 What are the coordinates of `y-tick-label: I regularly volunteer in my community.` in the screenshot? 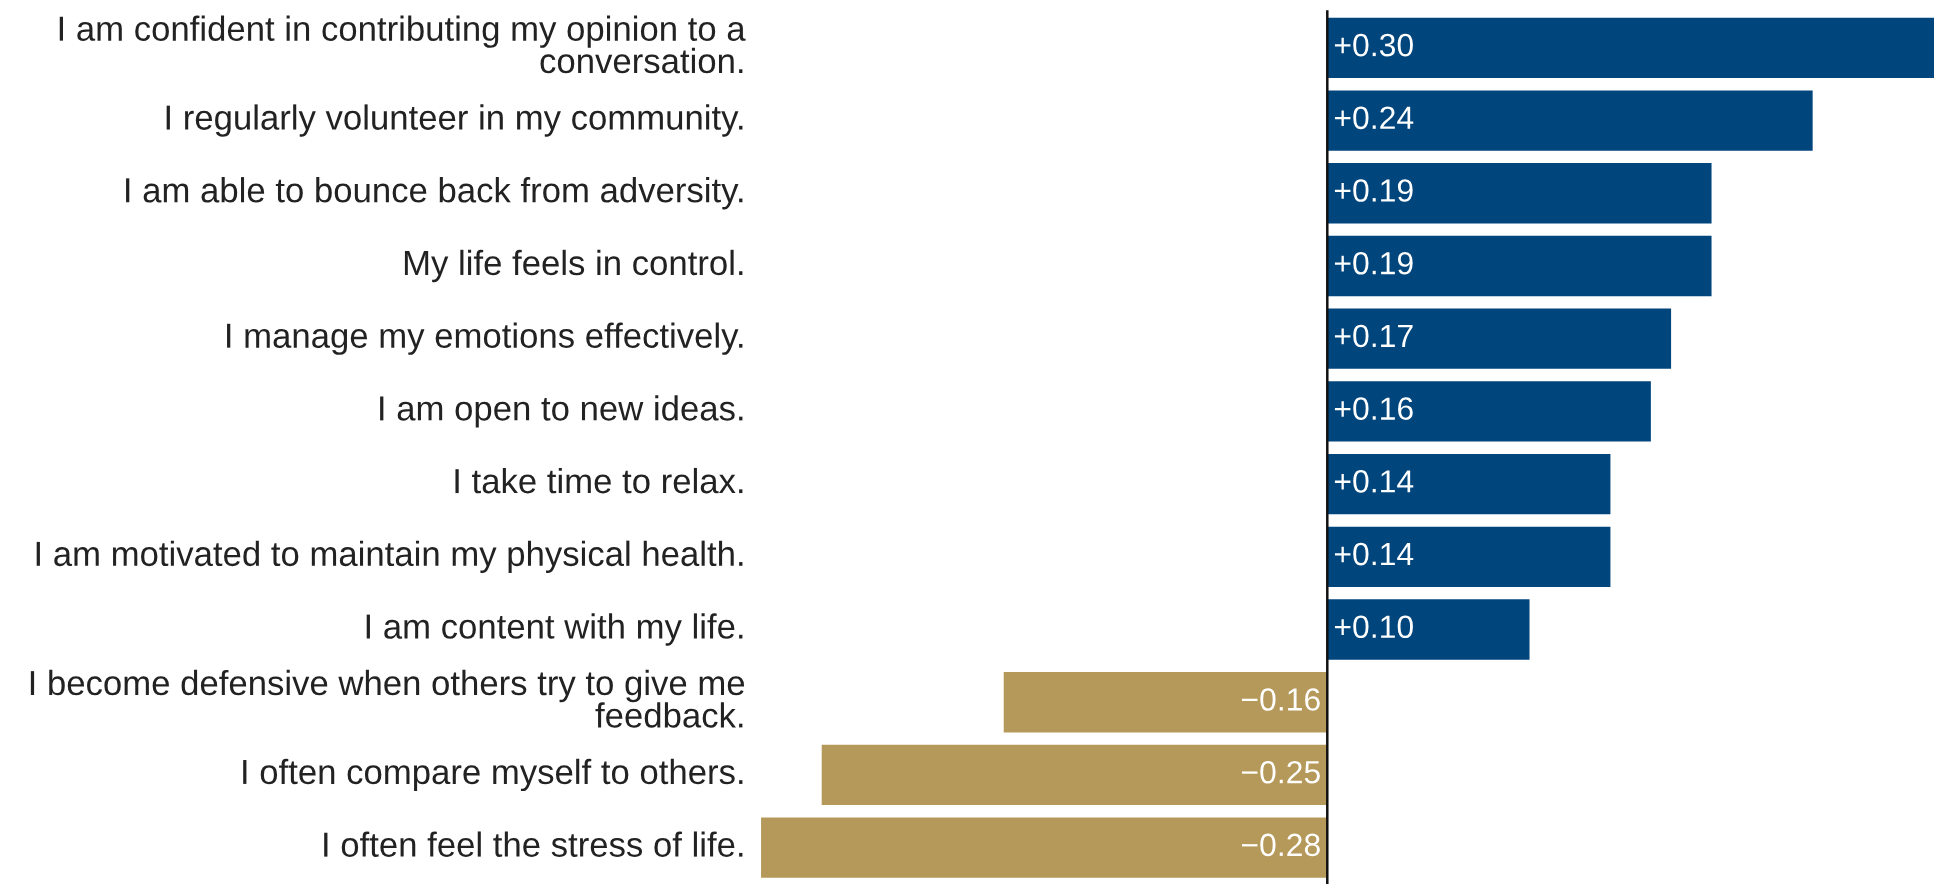 It's located at (454, 120).